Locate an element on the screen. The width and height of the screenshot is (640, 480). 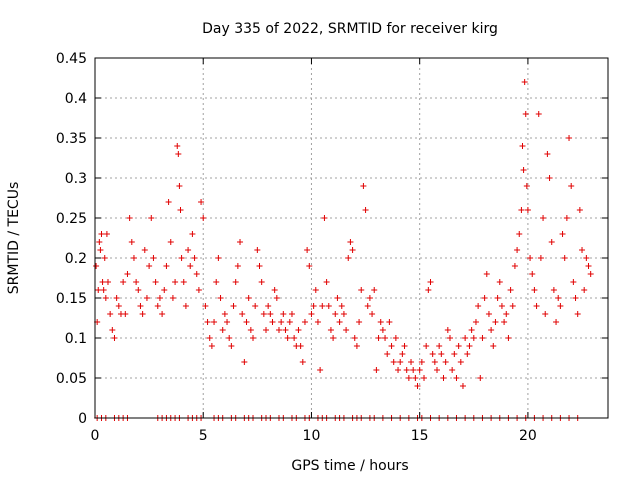
y-tick-label: 0.05 is located at coordinates (71, 379).